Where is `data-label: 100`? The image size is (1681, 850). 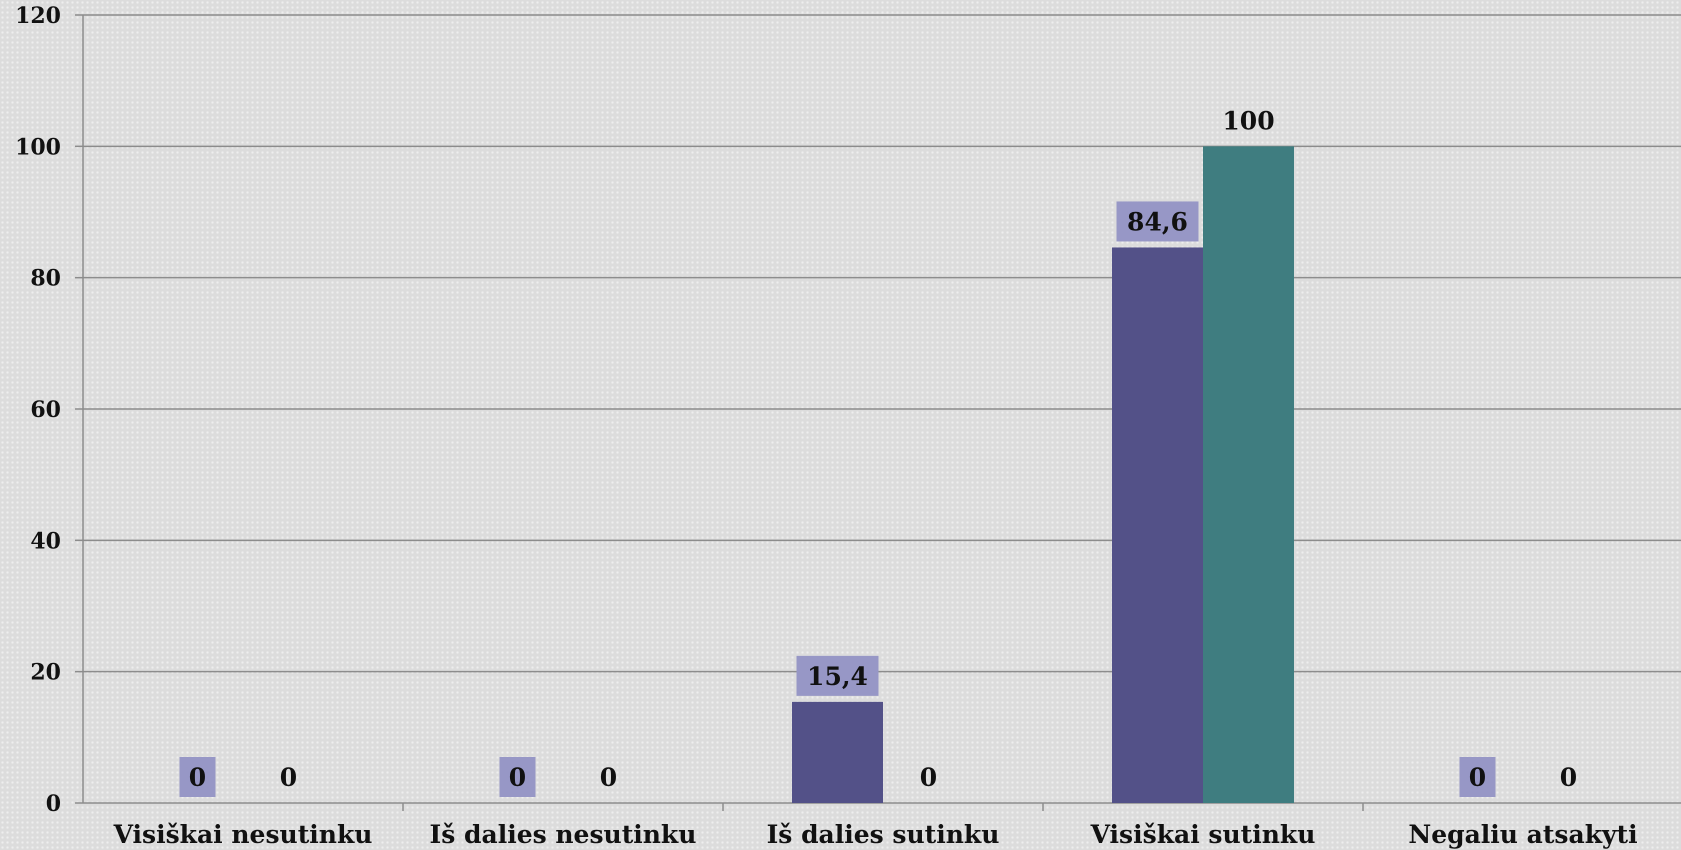
data-label: 100 is located at coordinates (1248, 120).